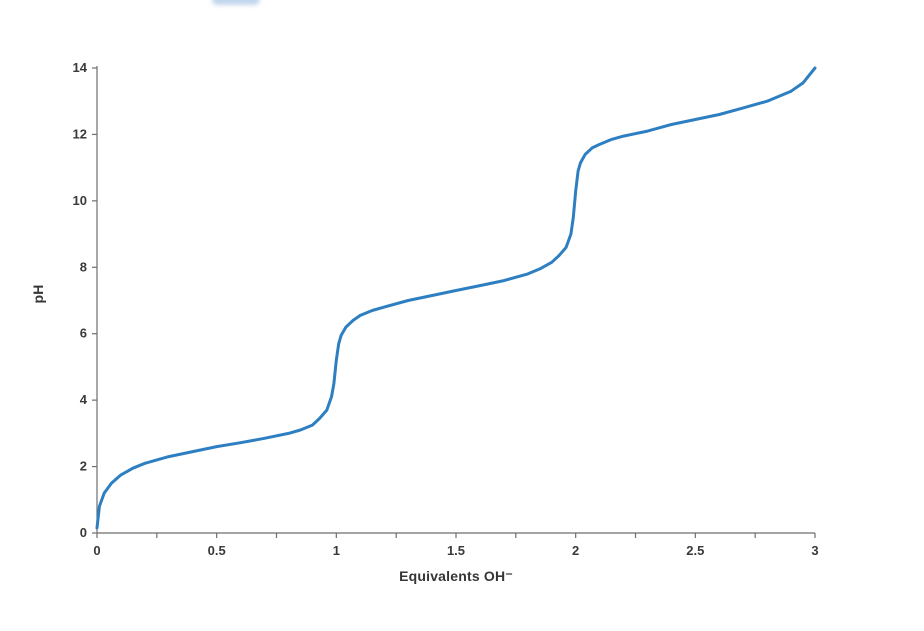  Describe the element at coordinates (83, 266) in the screenshot. I see `y-tick-label: 8` at that location.